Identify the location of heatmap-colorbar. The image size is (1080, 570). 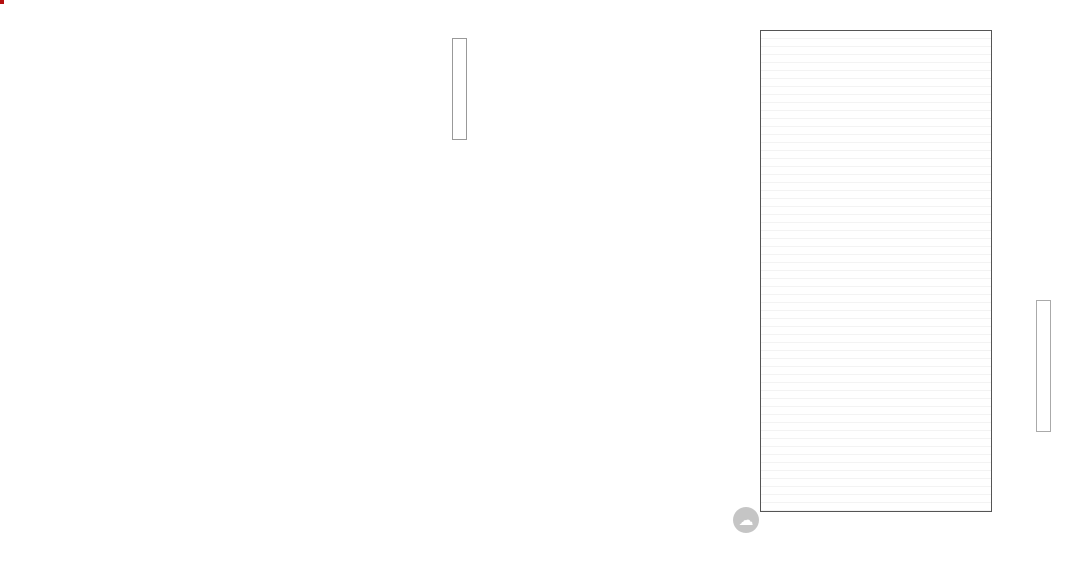
(459, 89).